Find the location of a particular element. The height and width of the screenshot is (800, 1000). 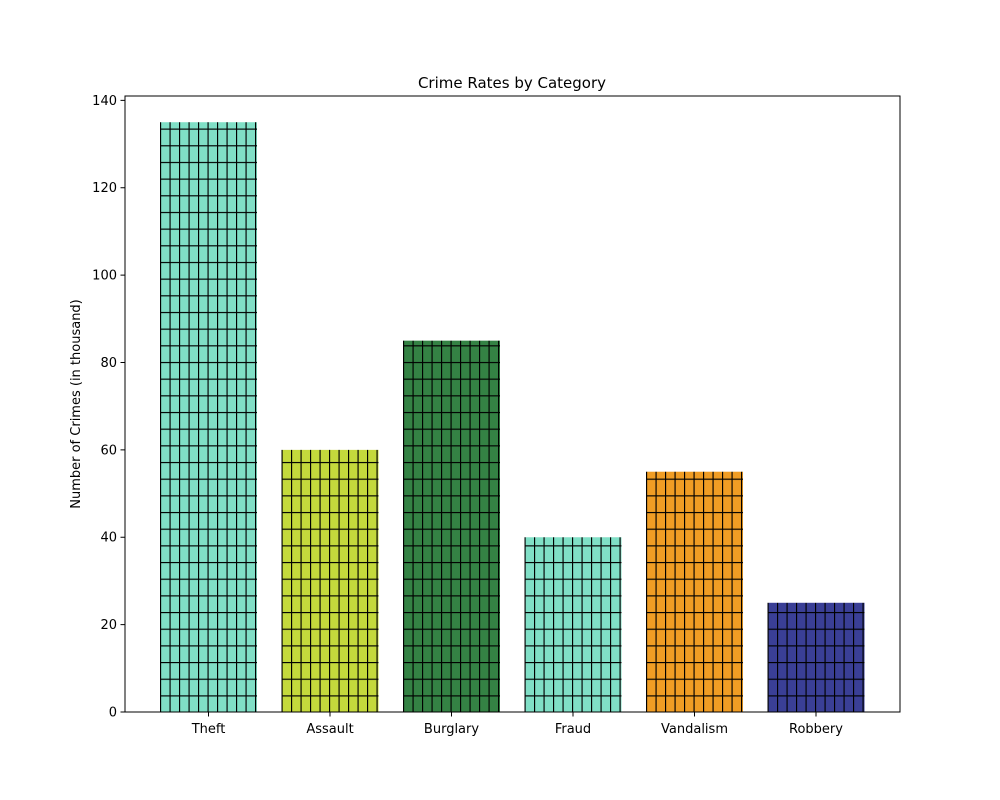

x-tick-label-theft: Theft is located at coordinates (208, 729).